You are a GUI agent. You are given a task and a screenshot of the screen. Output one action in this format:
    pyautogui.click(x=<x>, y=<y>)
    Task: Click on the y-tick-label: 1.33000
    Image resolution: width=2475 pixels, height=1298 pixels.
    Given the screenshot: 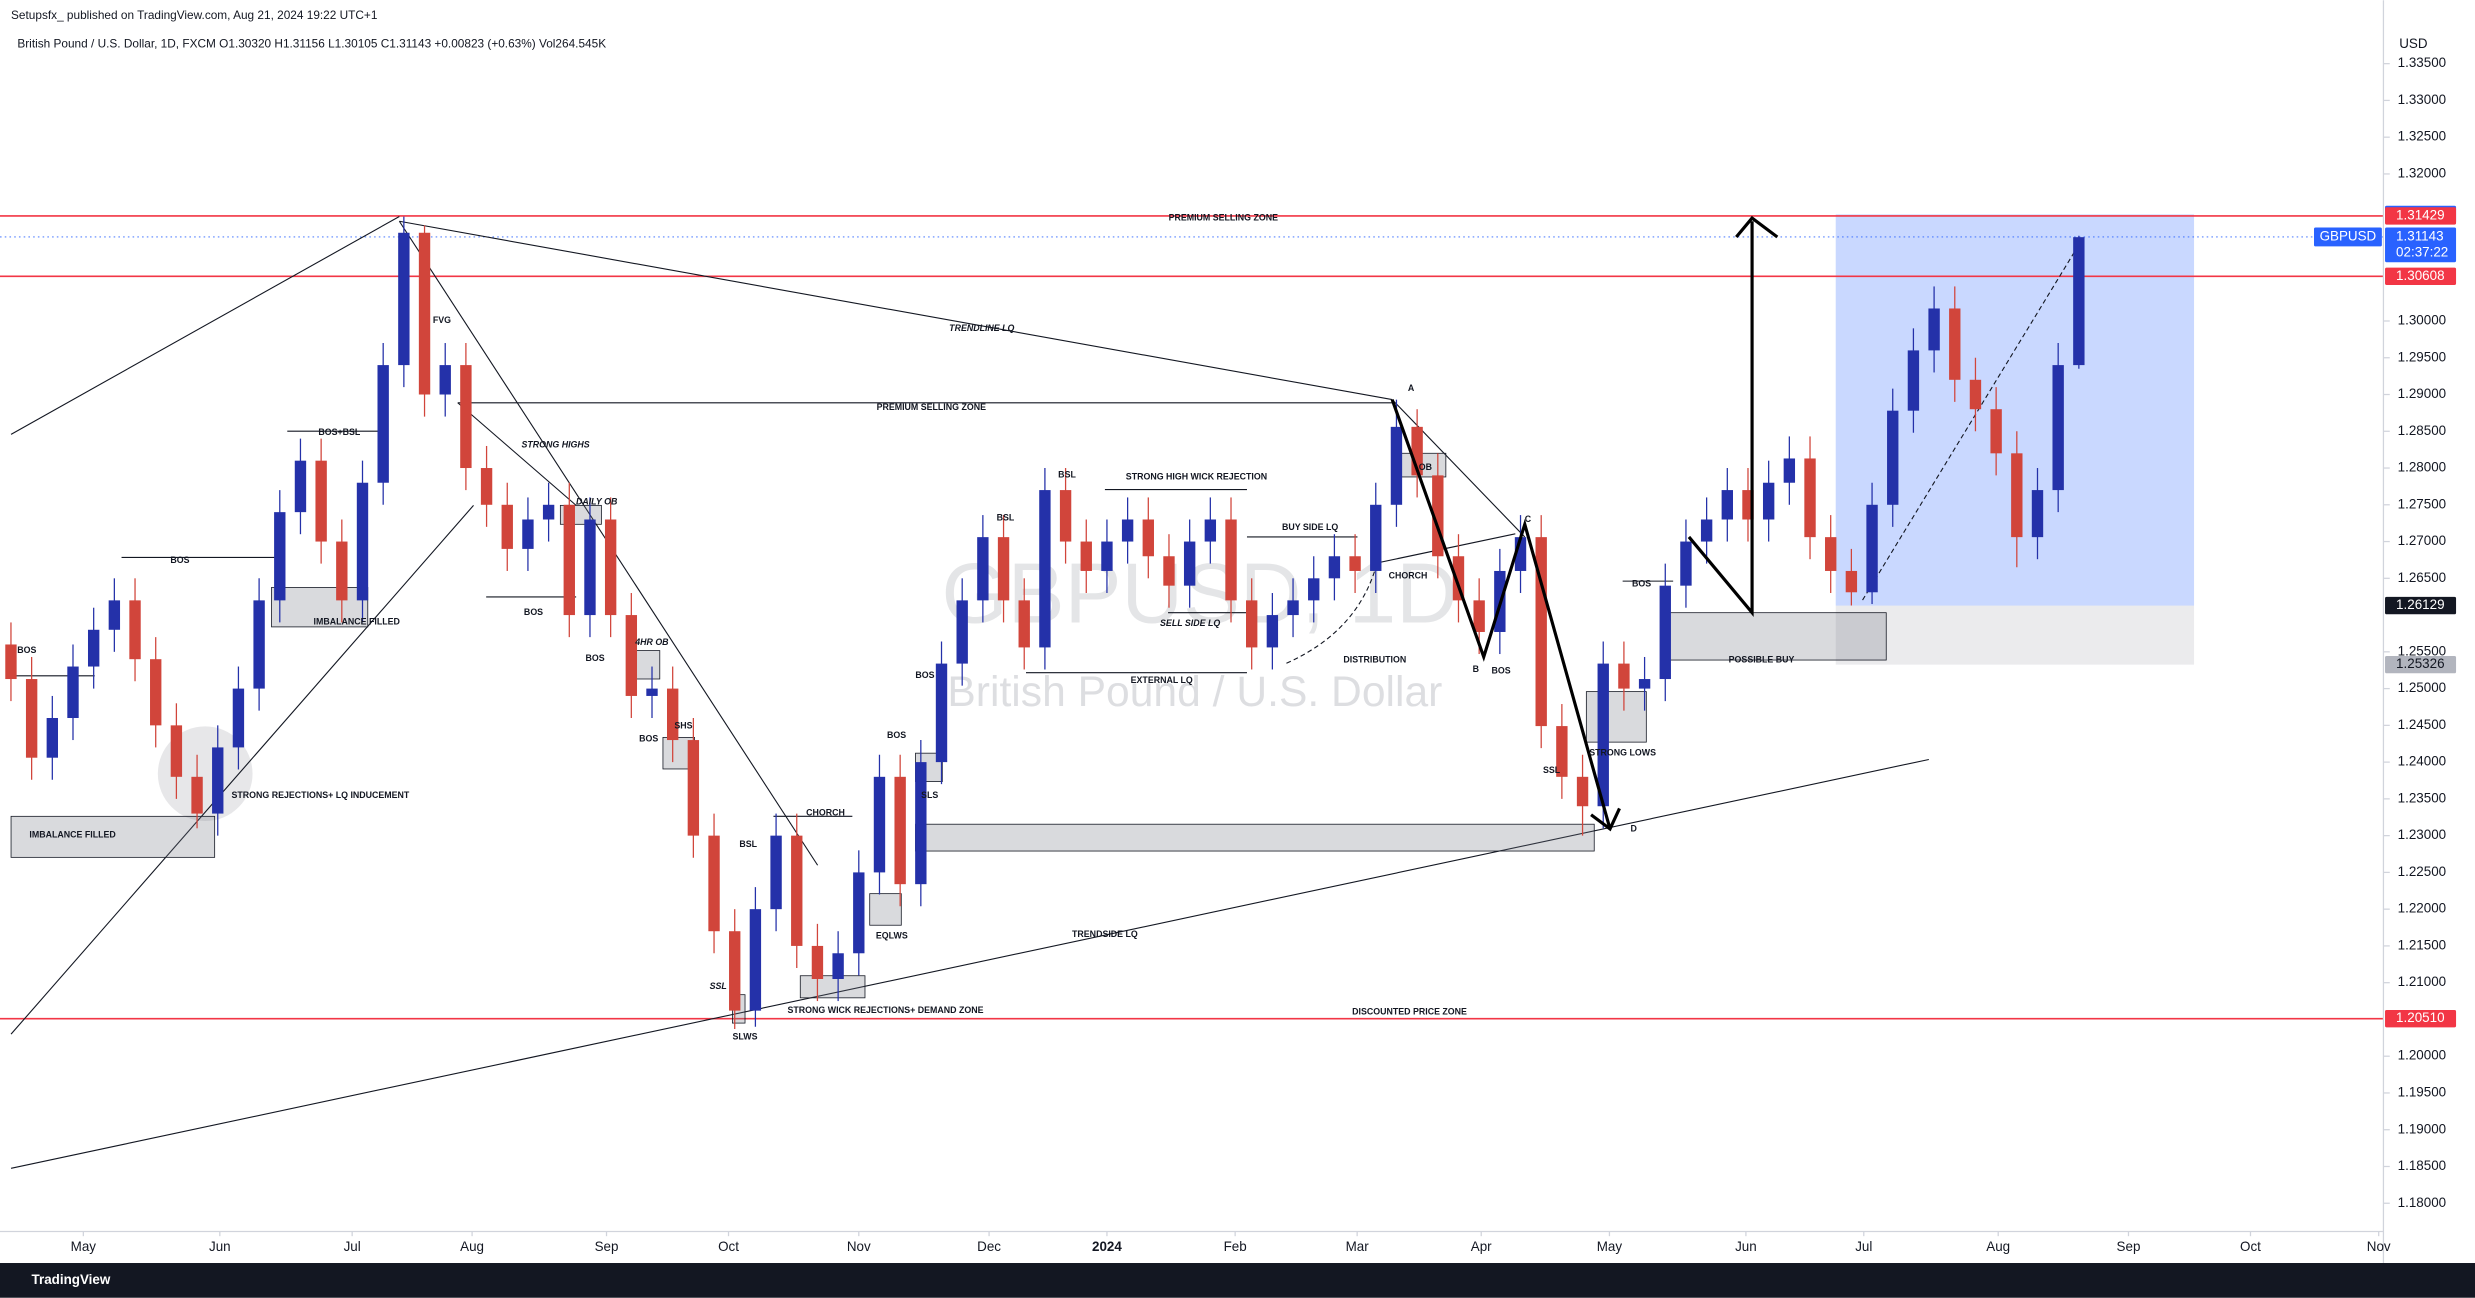 What is the action you would take?
    pyautogui.click(x=2422, y=99)
    